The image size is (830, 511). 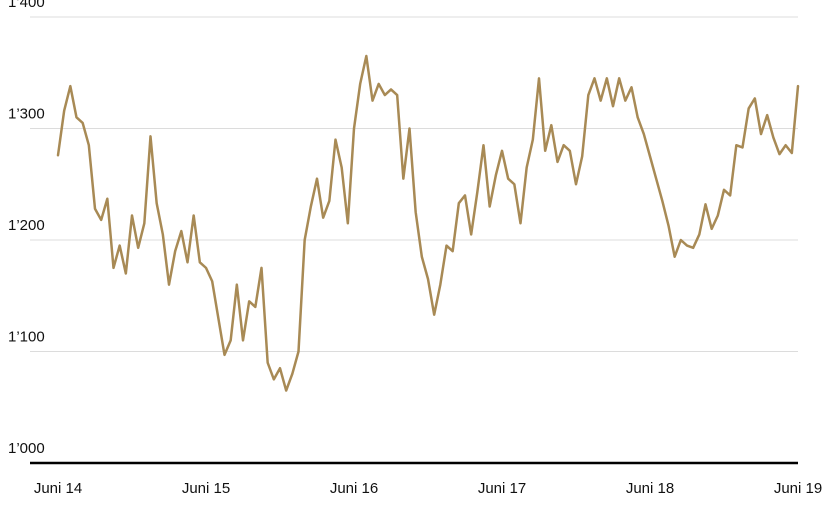 What do you see at coordinates (26, 336) in the screenshot?
I see `y-tick-label: 1’100` at bounding box center [26, 336].